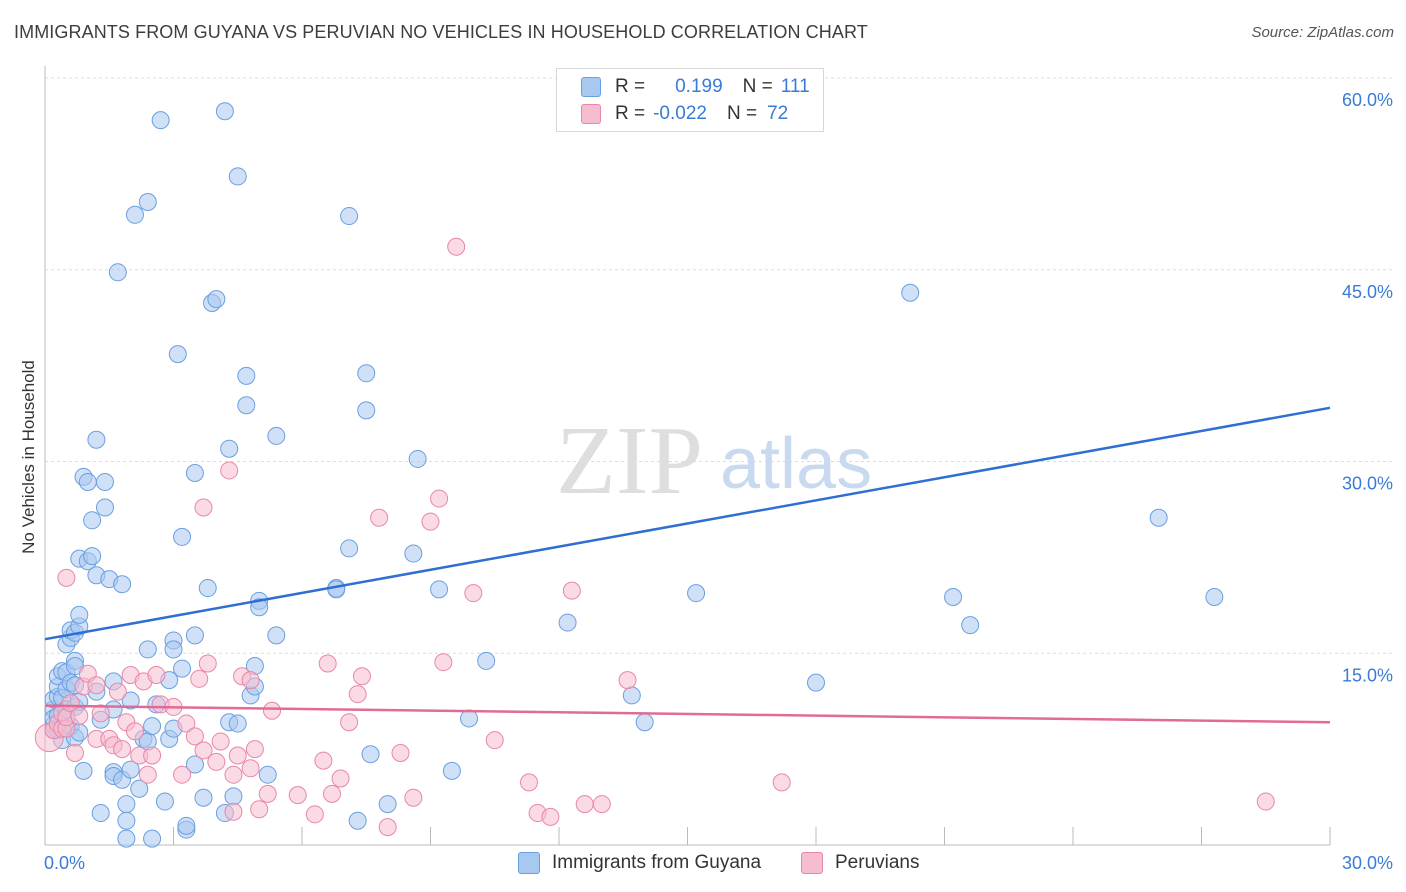 The height and width of the screenshot is (892, 1406). Describe the element at coordinates (64, 863) in the screenshot. I see `x-tick-label: 0.0%` at that location.